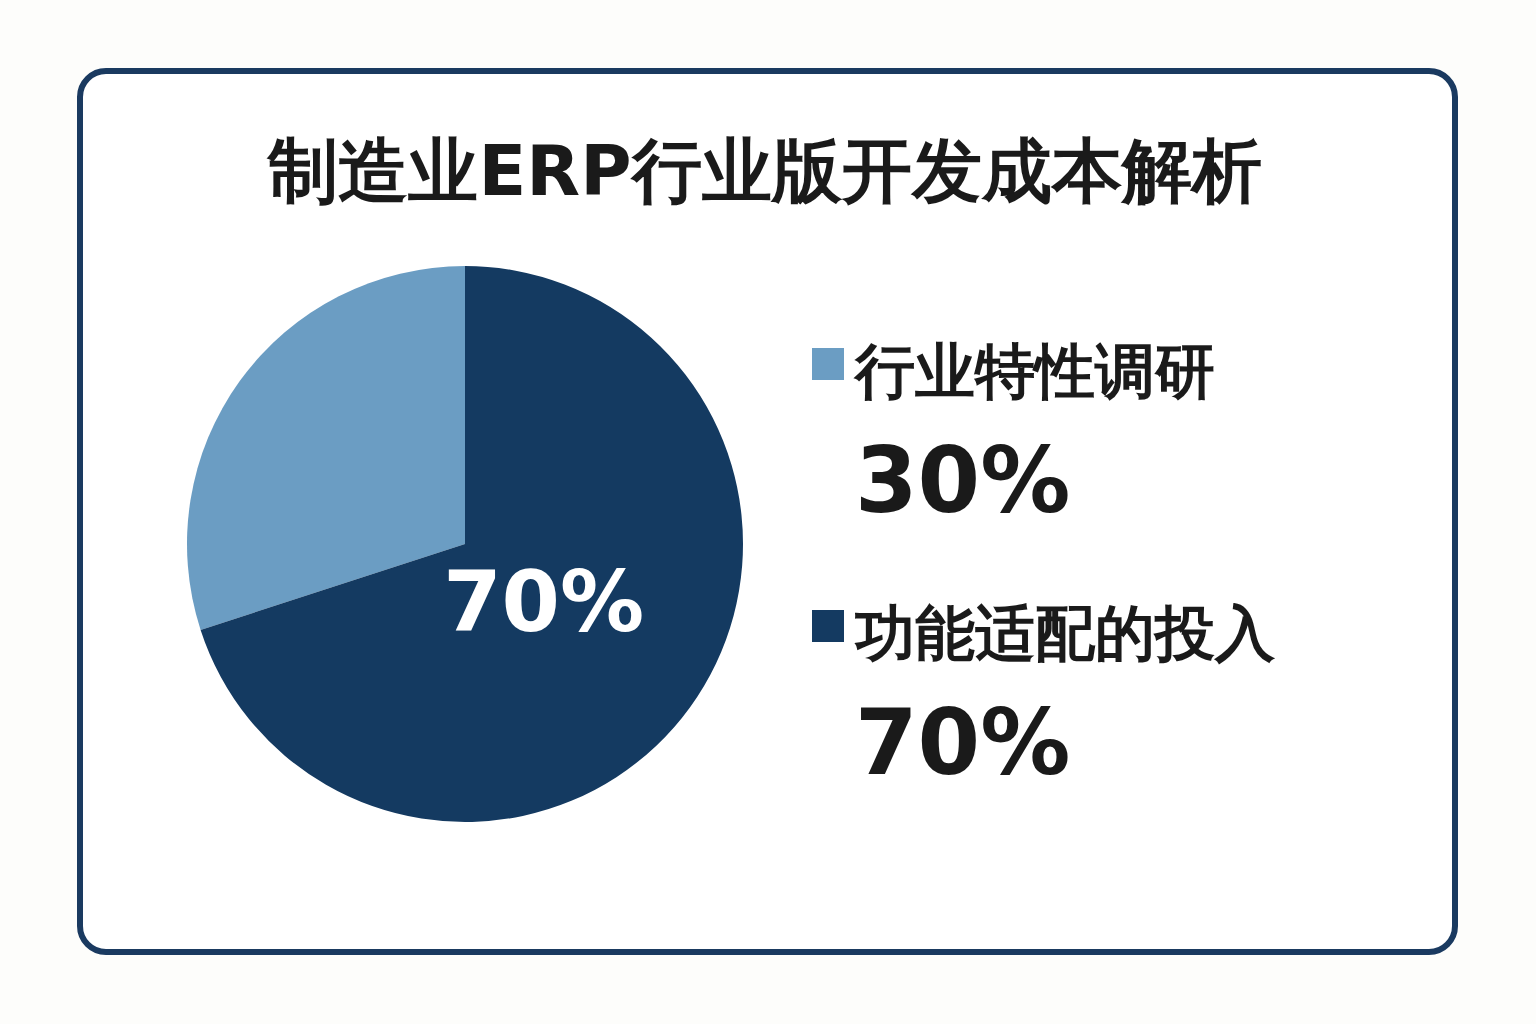 The height and width of the screenshot is (1024, 1536). I want to click on chart-title: 制造业ERP行业版开发成本解析, so click(764, 171).